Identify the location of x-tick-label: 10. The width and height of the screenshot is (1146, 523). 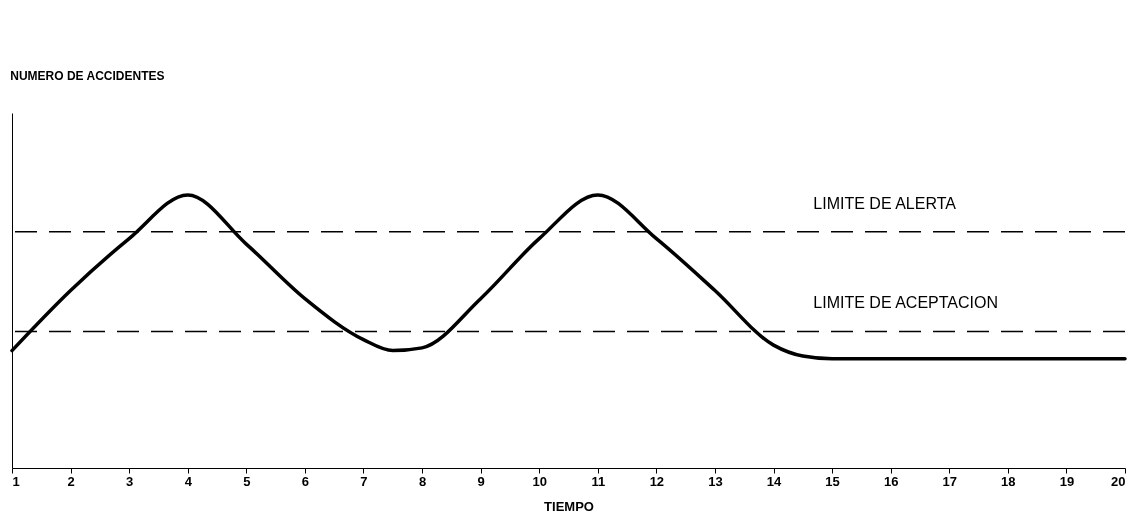
(539, 481).